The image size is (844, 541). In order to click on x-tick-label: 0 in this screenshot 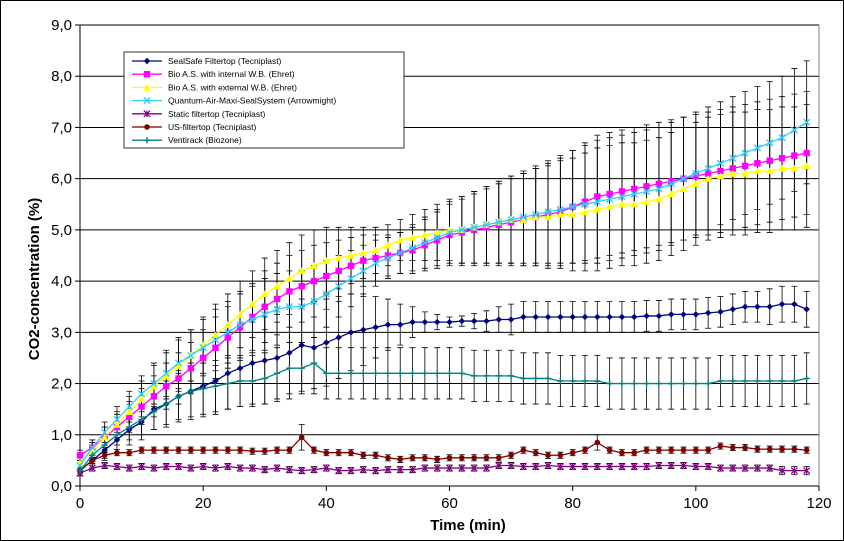, I will do `click(80, 503)`.